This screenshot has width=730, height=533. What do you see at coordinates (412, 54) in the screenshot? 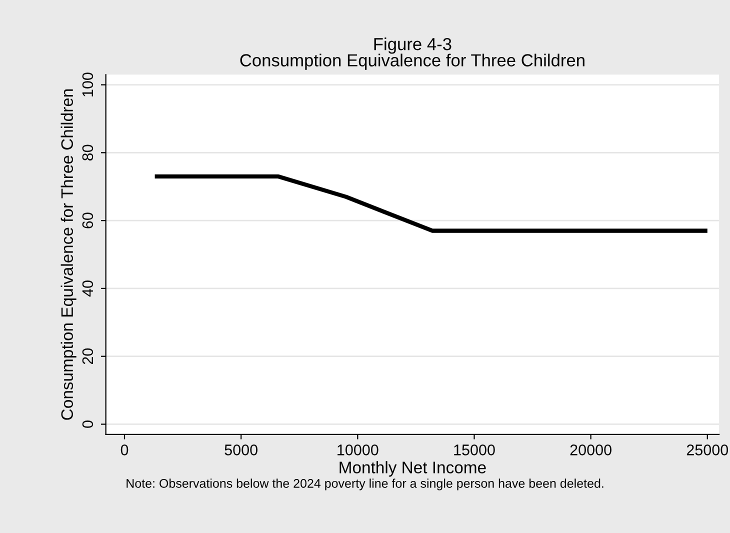
I see `chart-title: Figure 4-3 Consumption Equivalence for Three Children` at bounding box center [412, 54].